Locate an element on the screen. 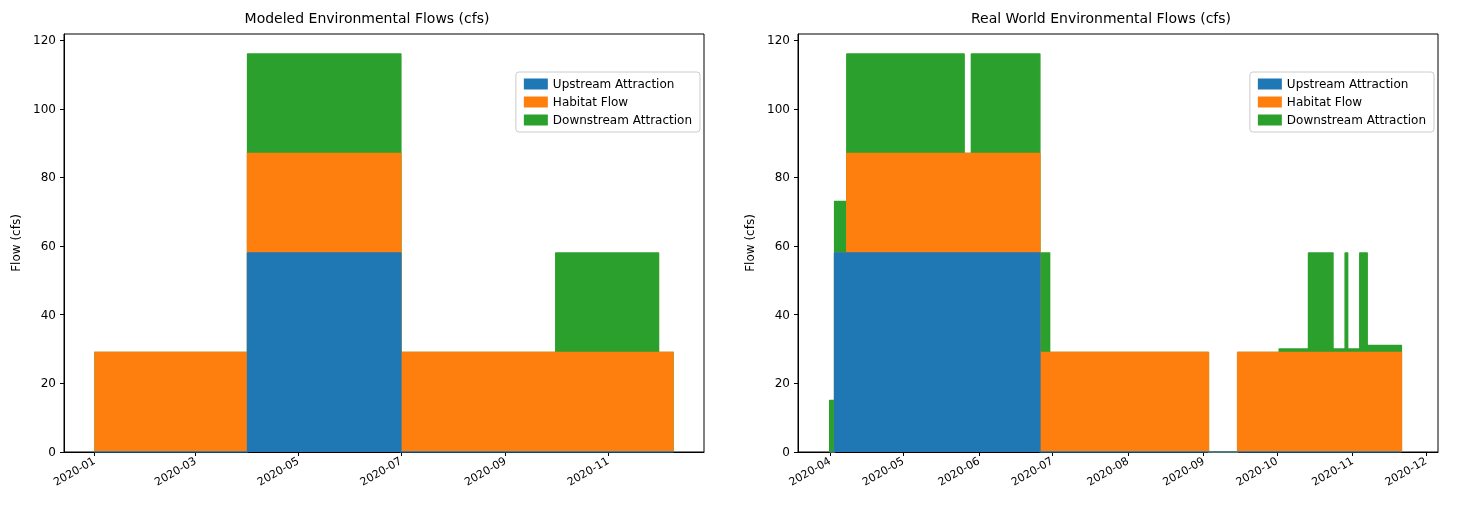 The image size is (1468, 506). chart-title: Real World Environmental Flows (cfs) is located at coordinates (1101, 18).